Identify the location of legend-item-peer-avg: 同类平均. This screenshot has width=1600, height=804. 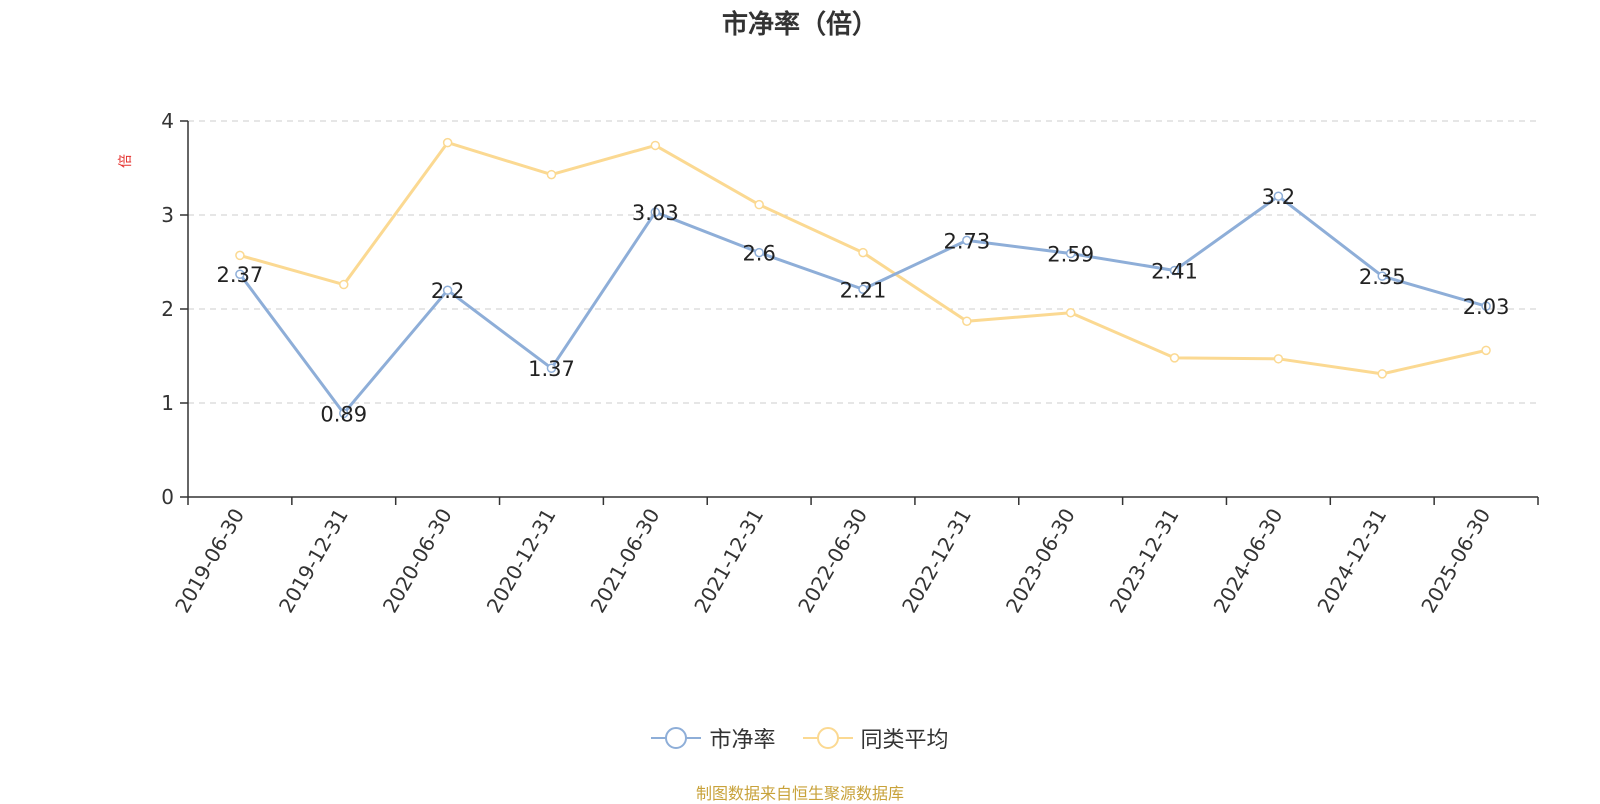
(875, 738).